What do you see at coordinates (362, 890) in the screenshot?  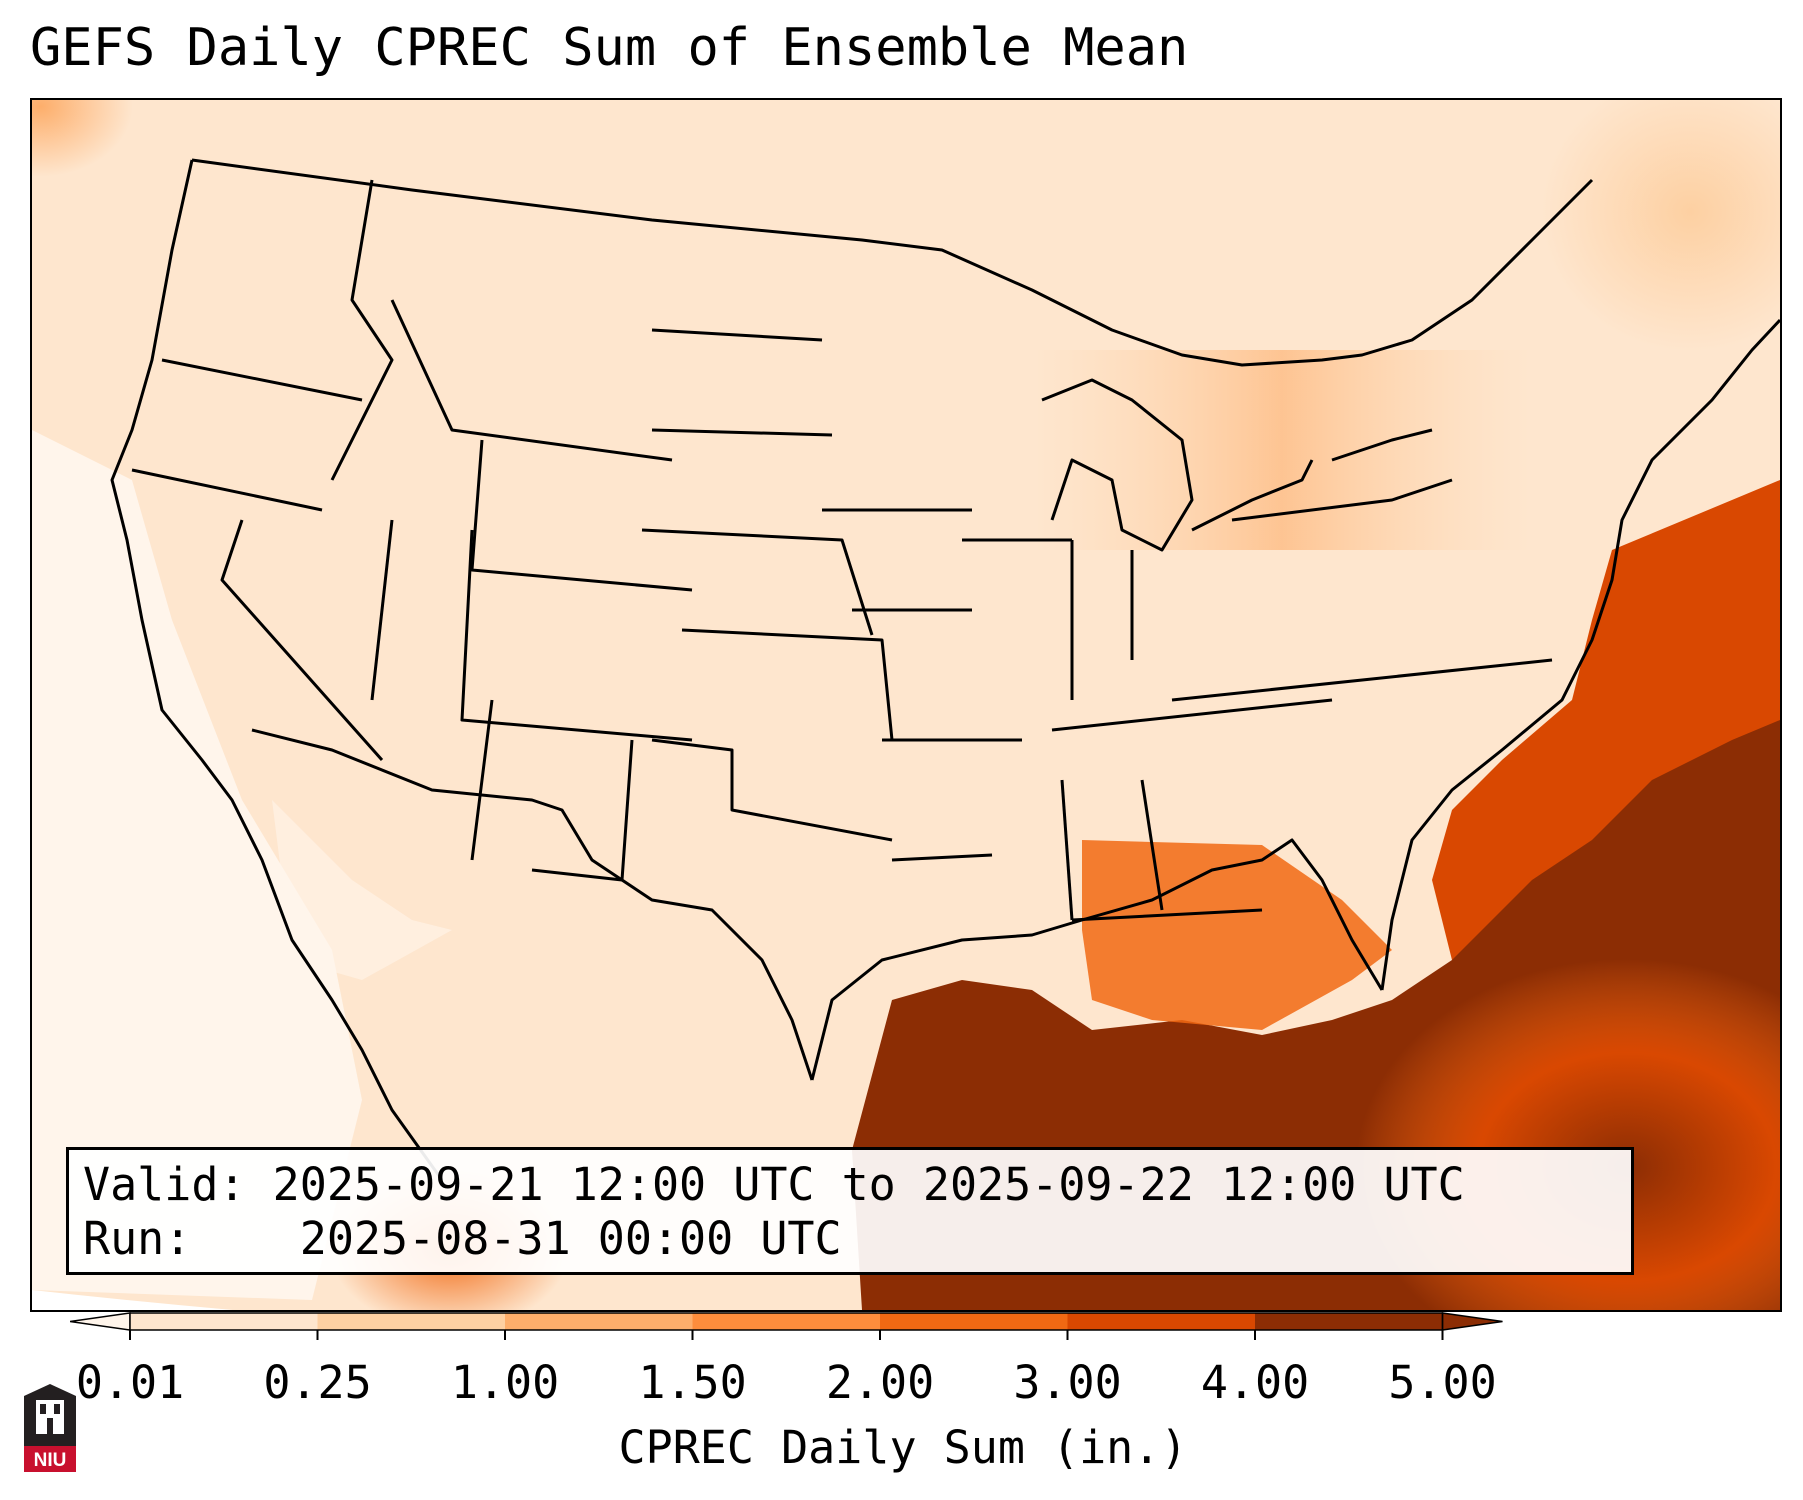 I see `southwest-light-area` at bounding box center [362, 890].